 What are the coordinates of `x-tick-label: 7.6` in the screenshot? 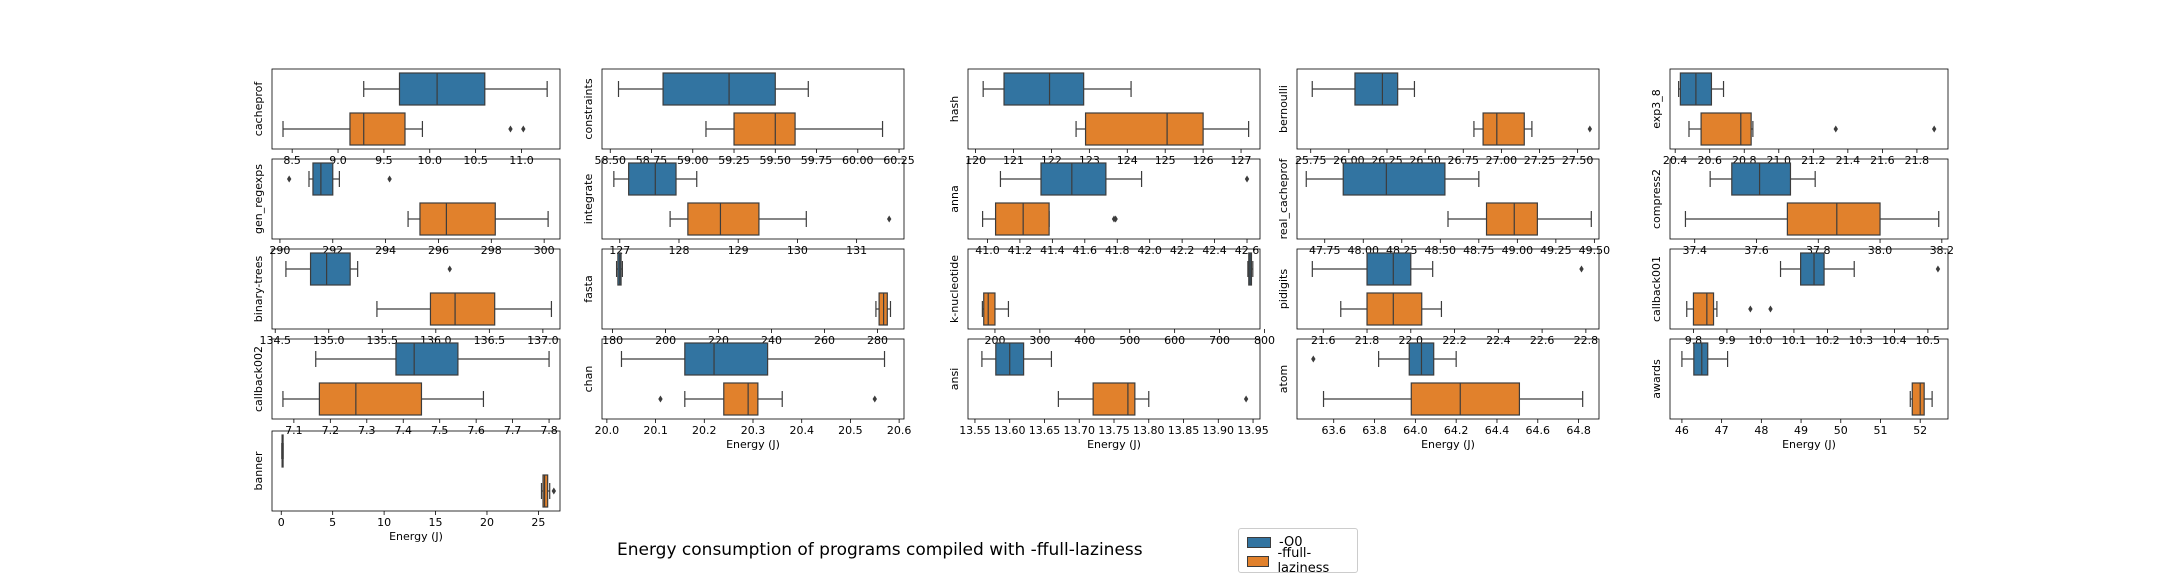 It's located at (476, 430).